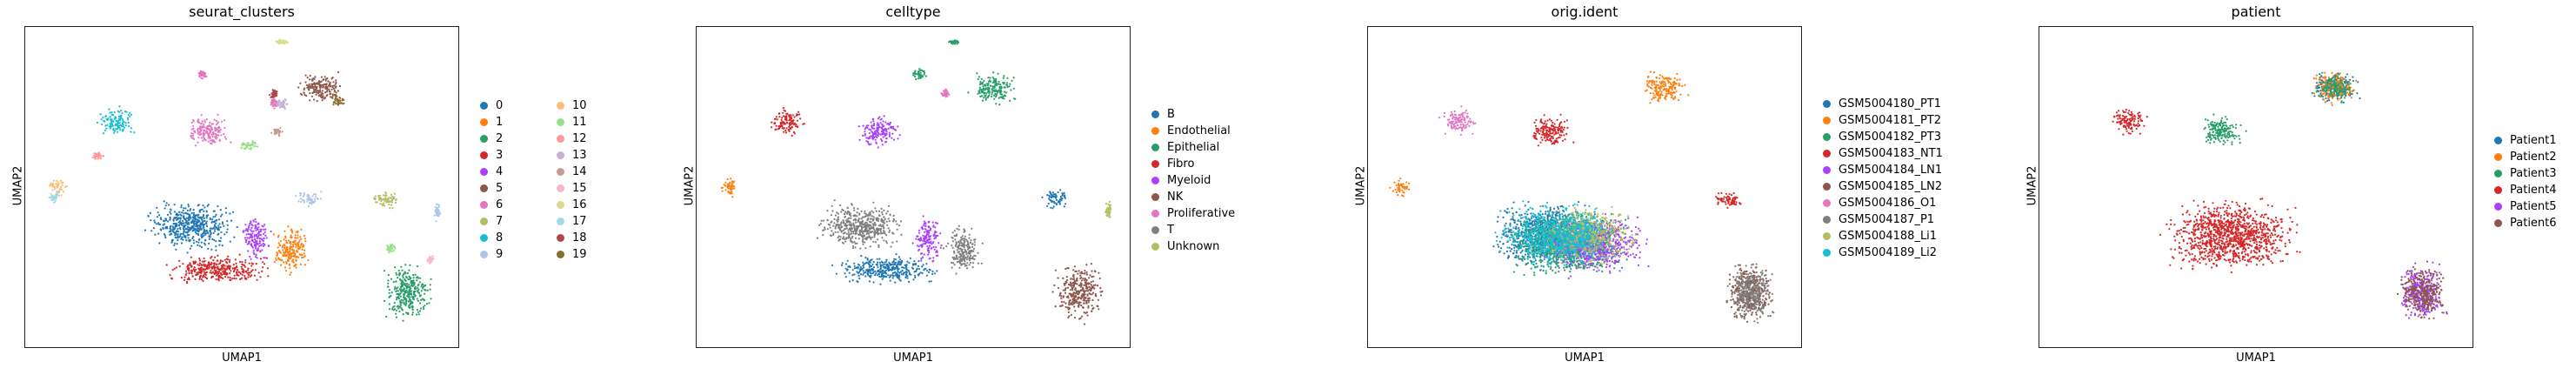  Describe the element at coordinates (964, 72) in the screenshot. I see `series-Epithelial` at that location.